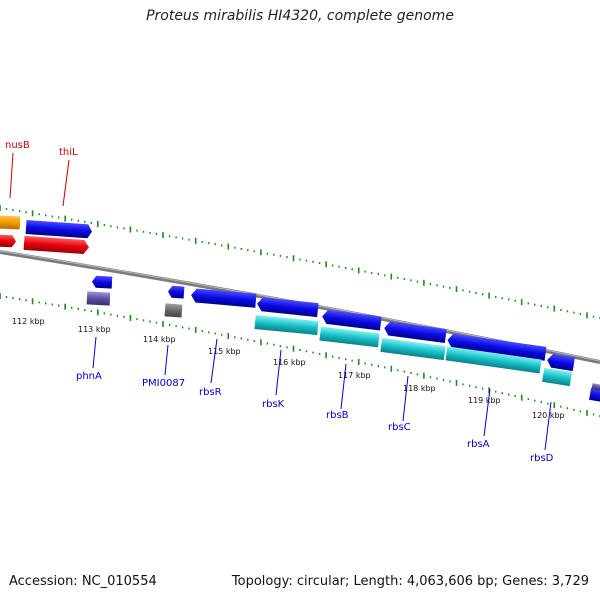 Image resolution: width=600 pixels, height=600 pixels. What do you see at coordinates (286, 325) in the screenshot?
I see `cds-rbsK` at bounding box center [286, 325].